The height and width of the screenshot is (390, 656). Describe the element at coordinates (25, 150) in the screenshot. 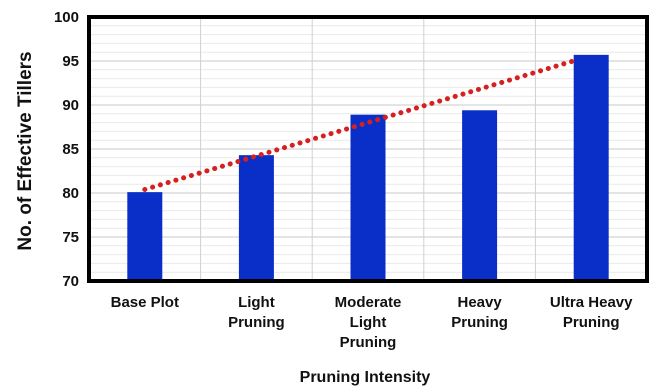

I see `y-axis-title: No. of Effective Tillers` at that location.